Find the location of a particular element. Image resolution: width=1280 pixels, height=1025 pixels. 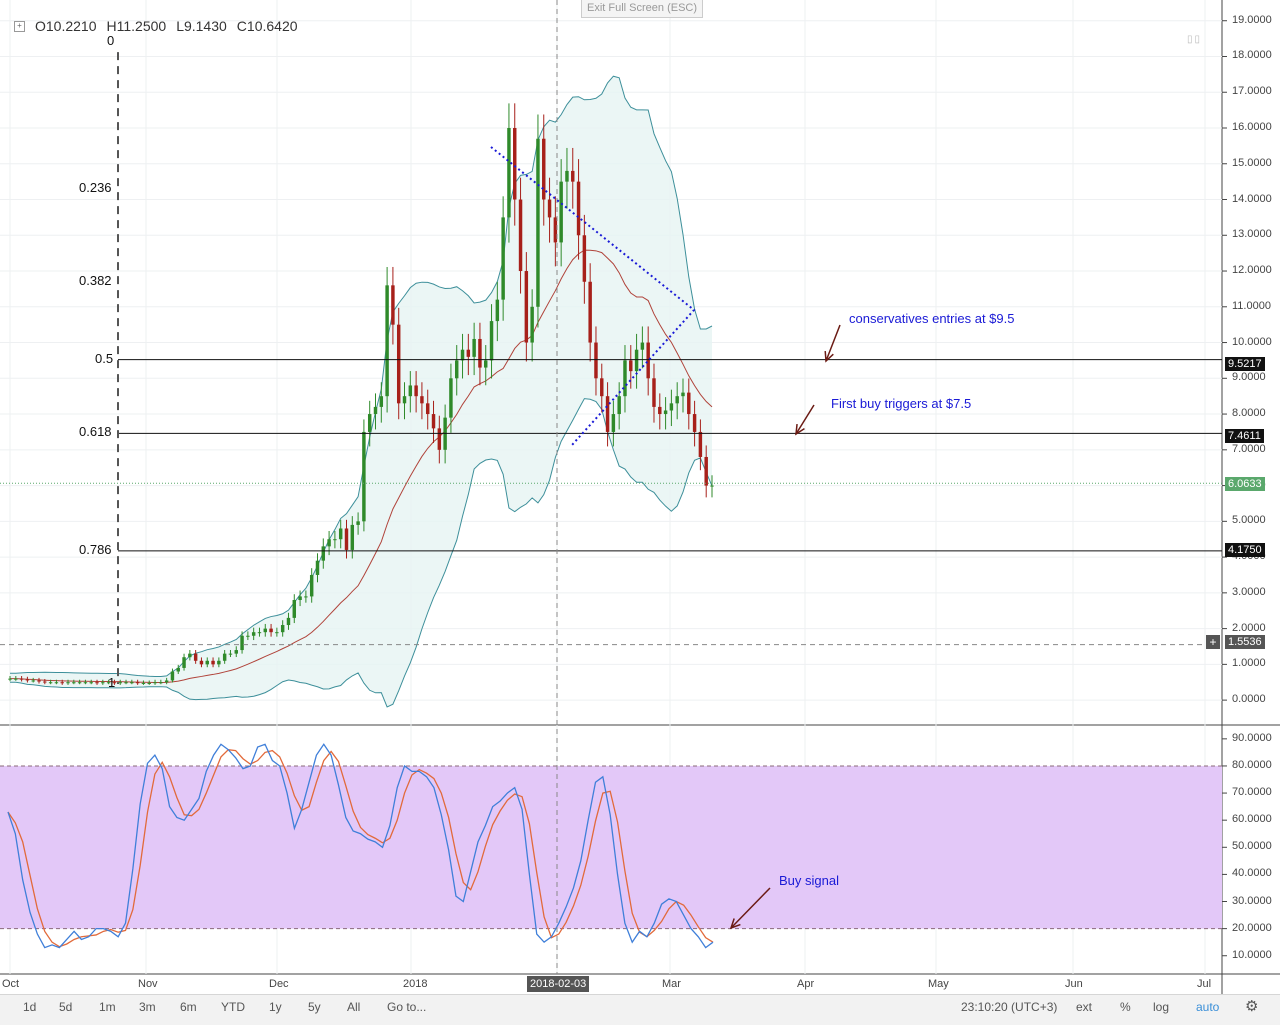

price-tick-label: 7.0000 is located at coordinates (1249, 448).